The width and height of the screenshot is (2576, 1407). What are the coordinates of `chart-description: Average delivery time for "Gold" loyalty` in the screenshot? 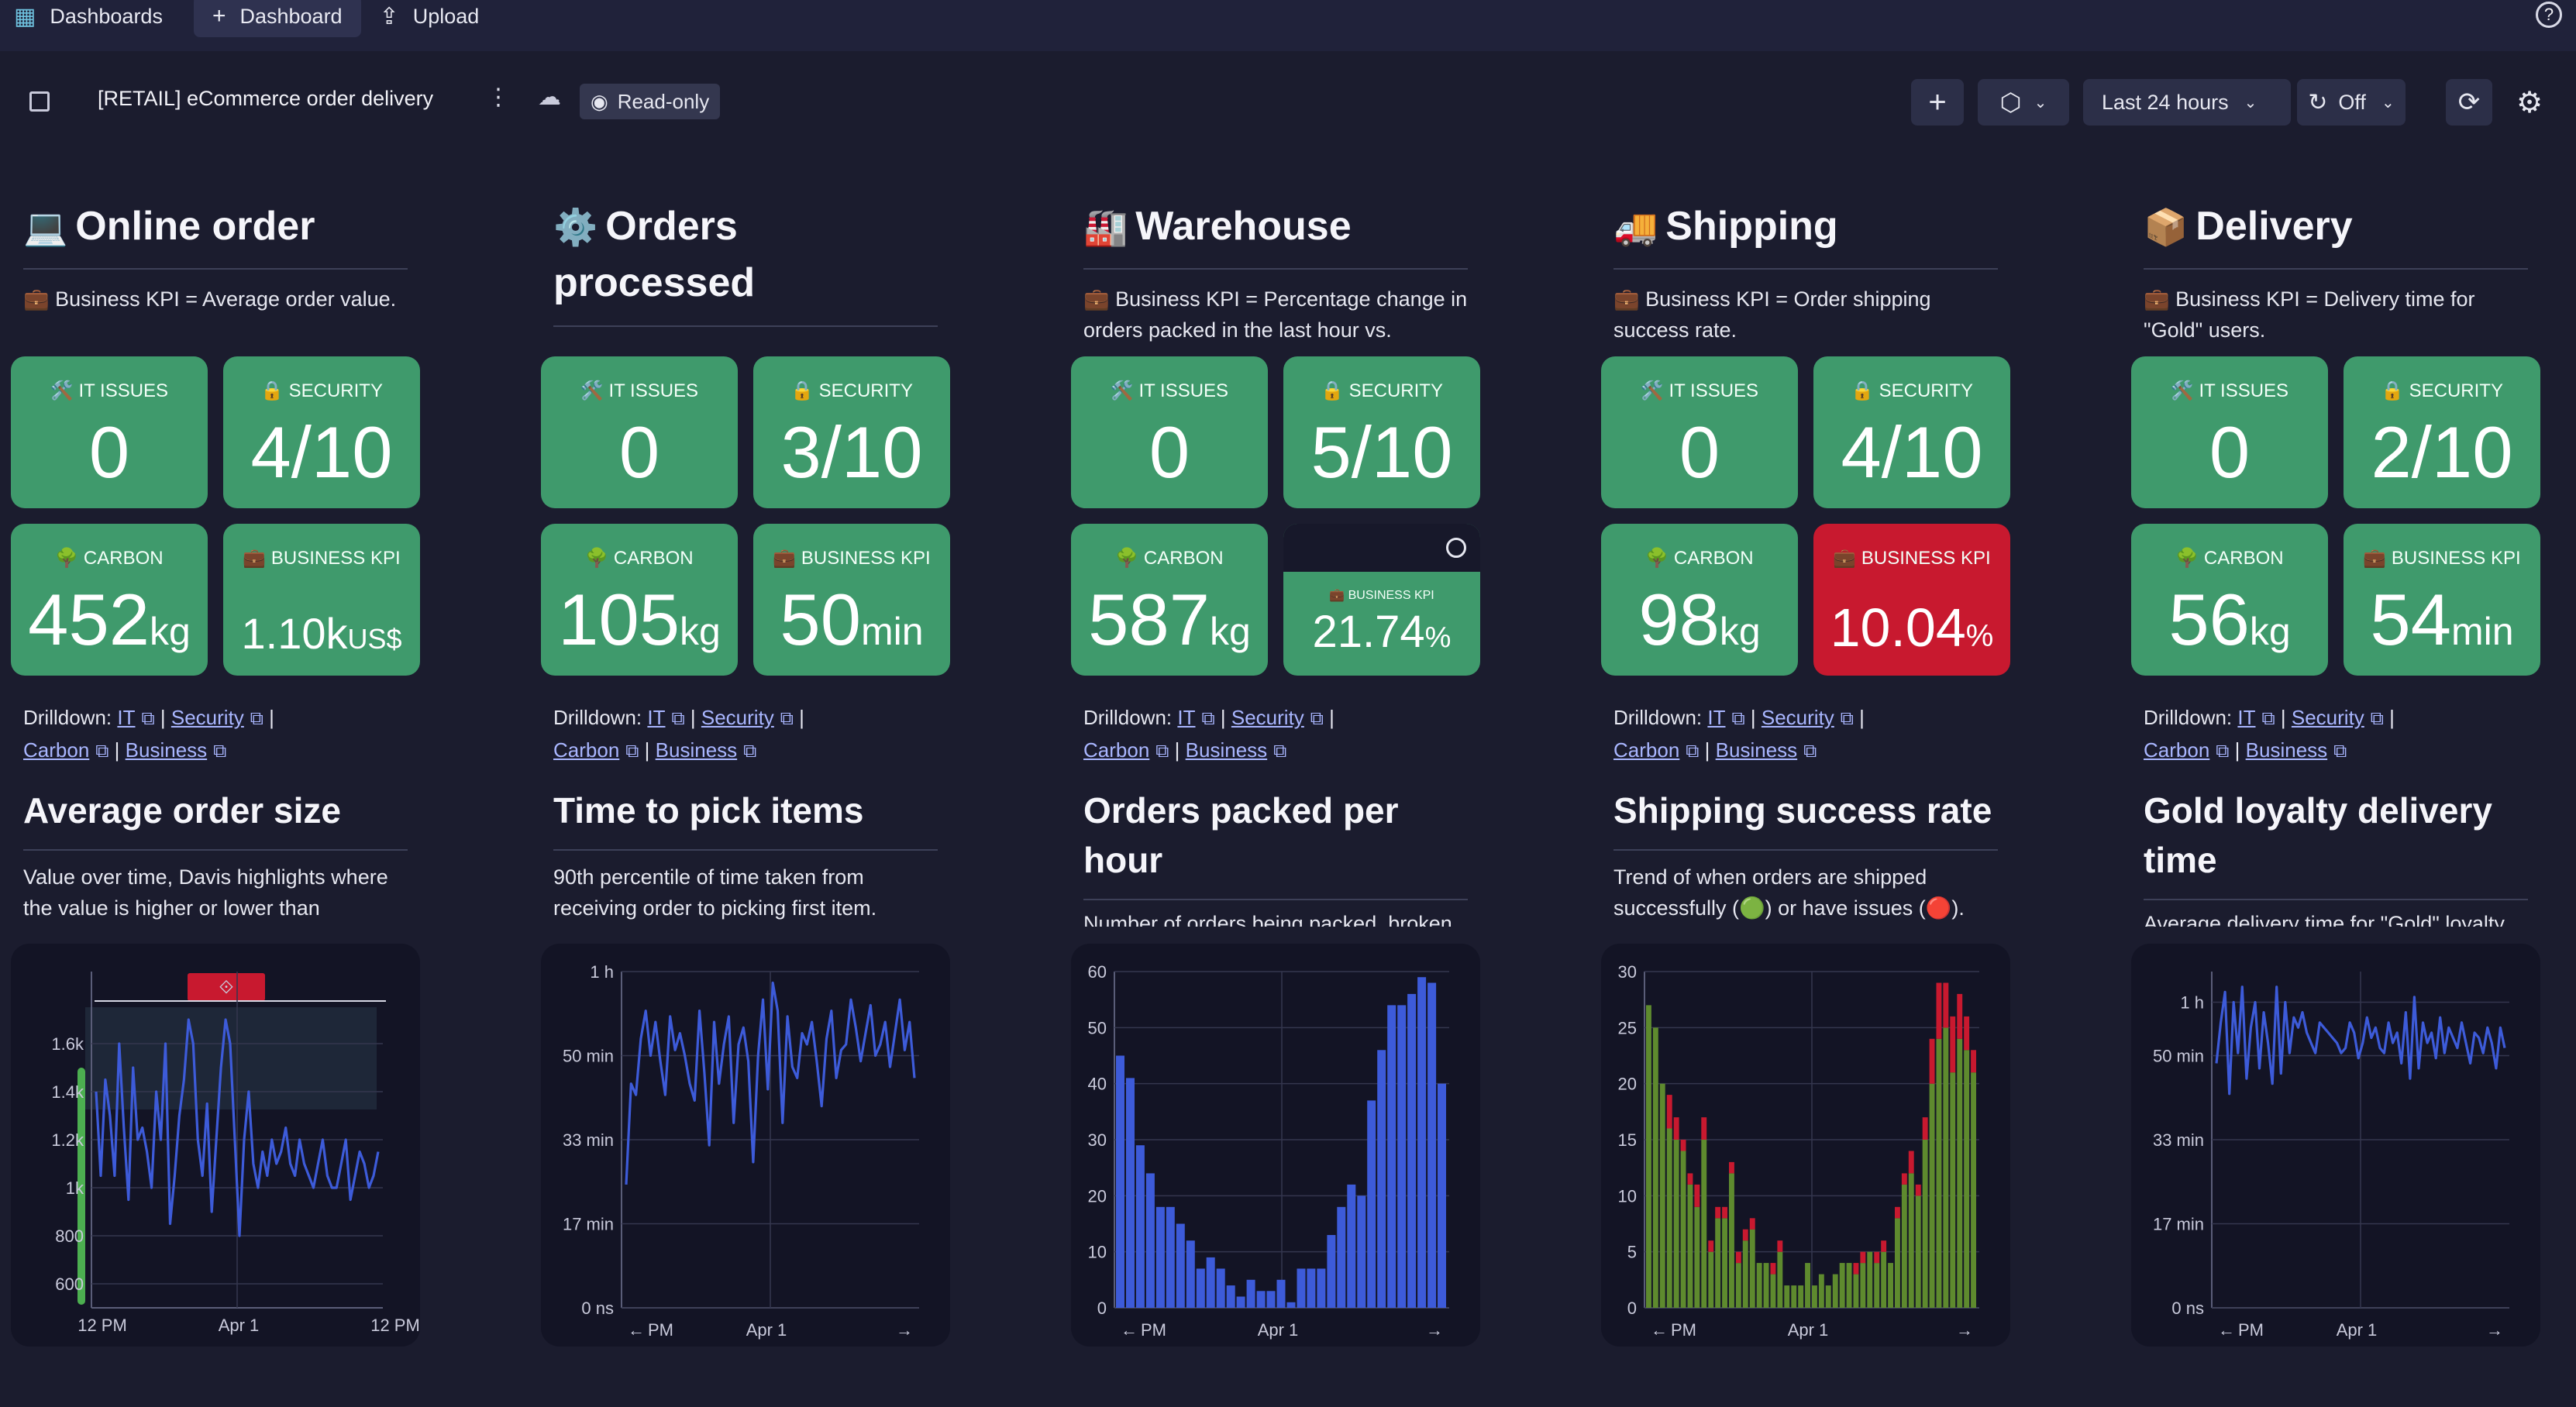 It's located at (2324, 919).